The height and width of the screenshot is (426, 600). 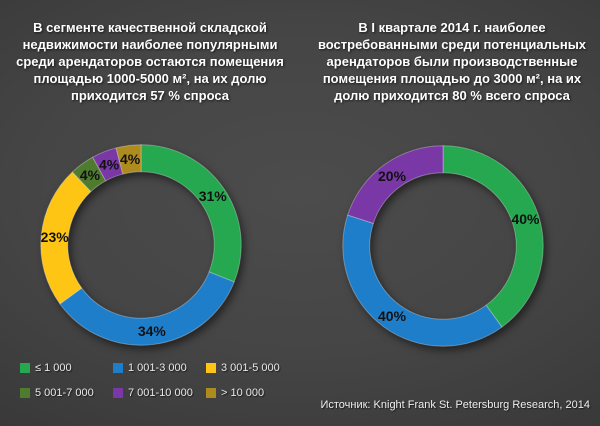 I want to click on legend-label: 3 001-5 000, so click(x=250, y=368).